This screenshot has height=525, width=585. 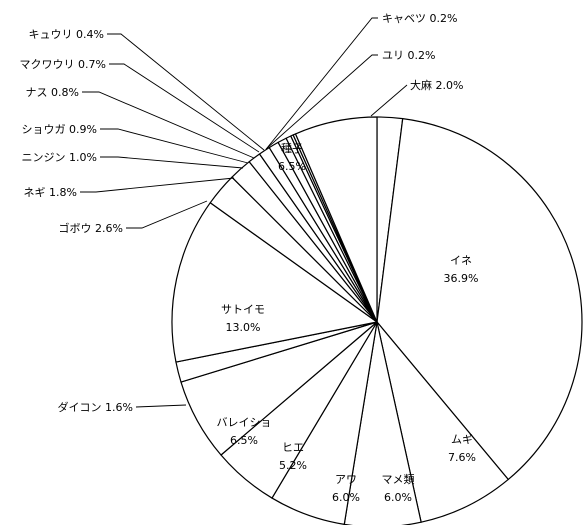 I want to click on slice-name-label: バレイショ, so click(x=244, y=422).